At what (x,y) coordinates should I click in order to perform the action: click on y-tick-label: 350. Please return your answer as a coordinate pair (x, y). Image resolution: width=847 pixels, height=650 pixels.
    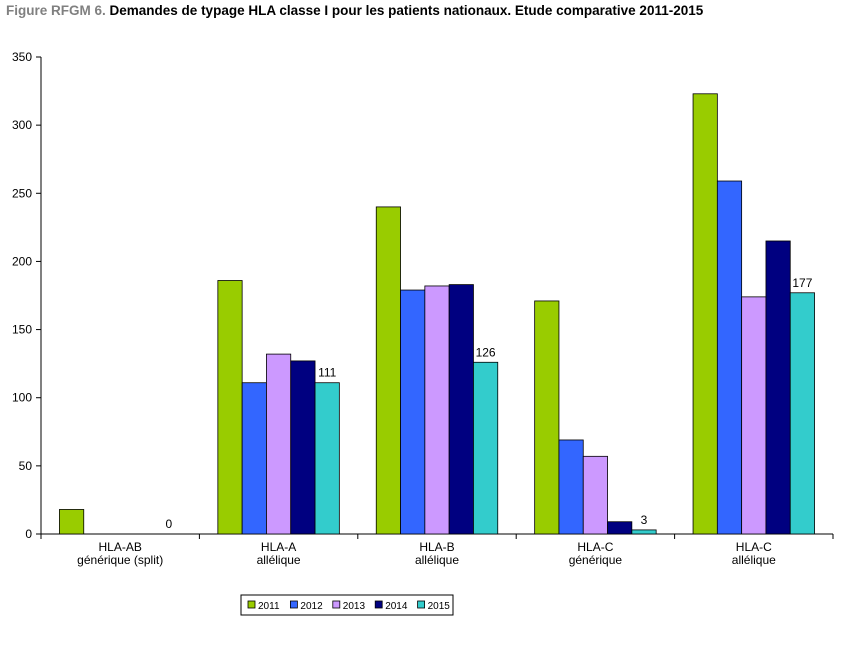
    Looking at the image, I should click on (22, 57).